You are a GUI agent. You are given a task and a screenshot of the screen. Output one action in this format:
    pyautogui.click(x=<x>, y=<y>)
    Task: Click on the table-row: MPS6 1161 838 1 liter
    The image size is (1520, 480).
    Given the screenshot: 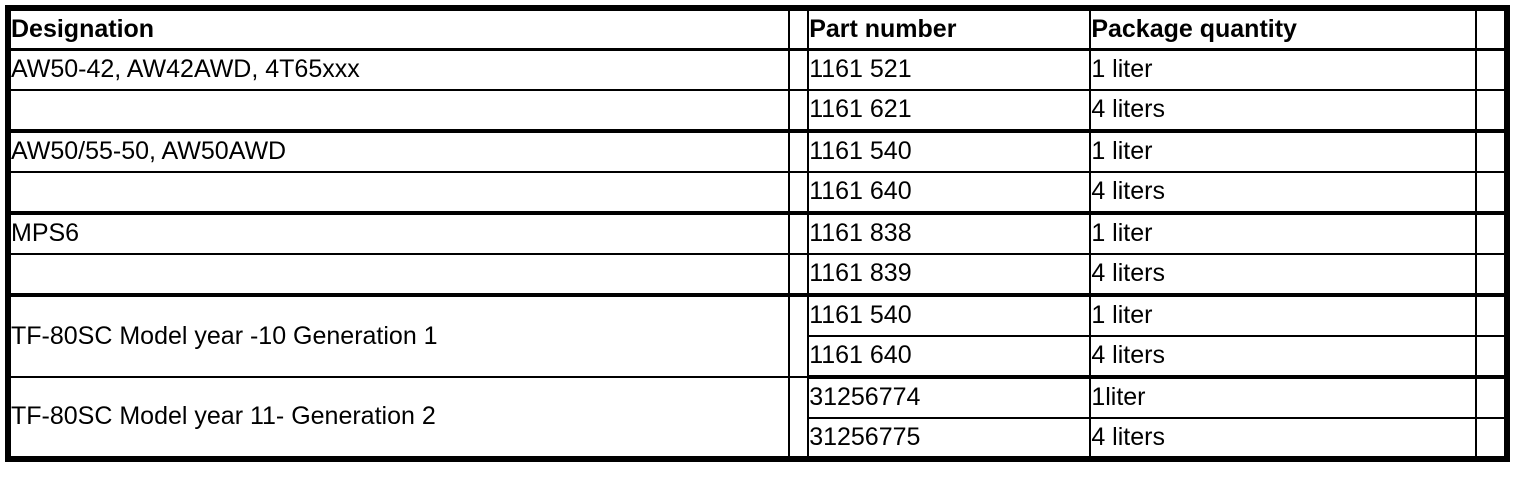 What is the action you would take?
    pyautogui.click(x=757, y=233)
    